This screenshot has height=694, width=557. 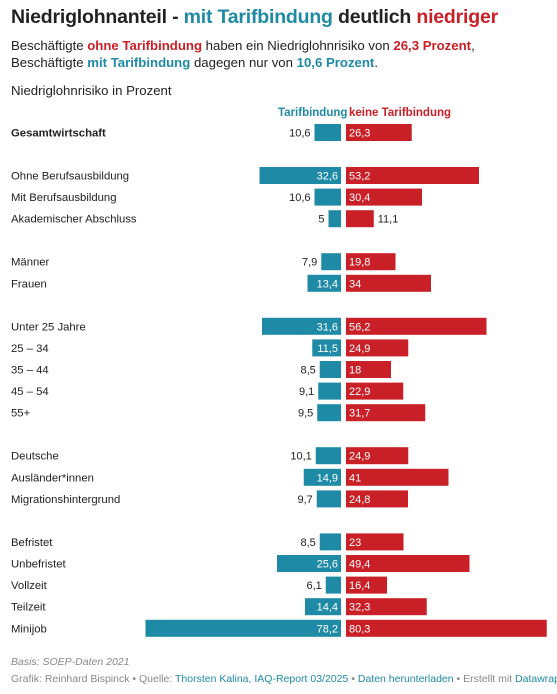 What do you see at coordinates (432, 45) in the screenshot?
I see `subtitle-value-ohne: 26,3 Prozent` at bounding box center [432, 45].